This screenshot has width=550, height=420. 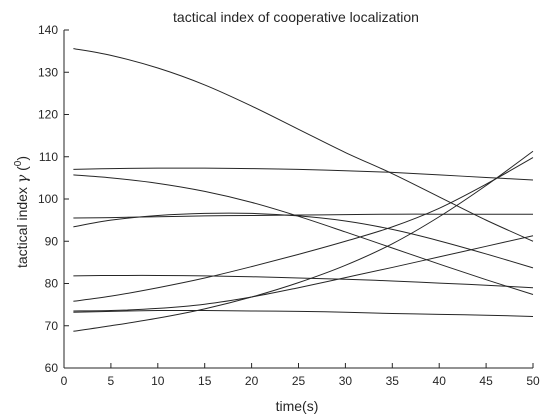 What do you see at coordinates (48, 72) in the screenshot?
I see `y-tick-label: 130` at bounding box center [48, 72].